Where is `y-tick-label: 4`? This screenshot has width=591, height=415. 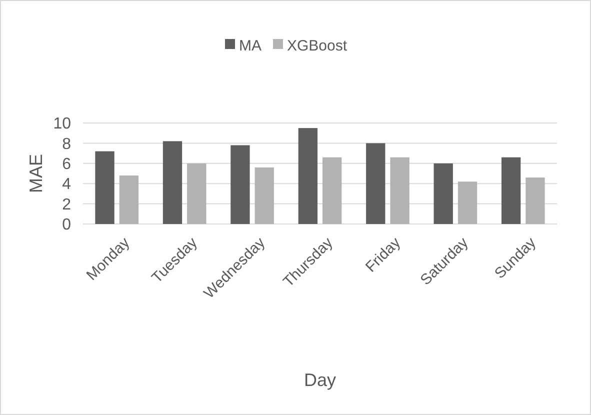 y-tick-label: 4 is located at coordinates (67, 185).